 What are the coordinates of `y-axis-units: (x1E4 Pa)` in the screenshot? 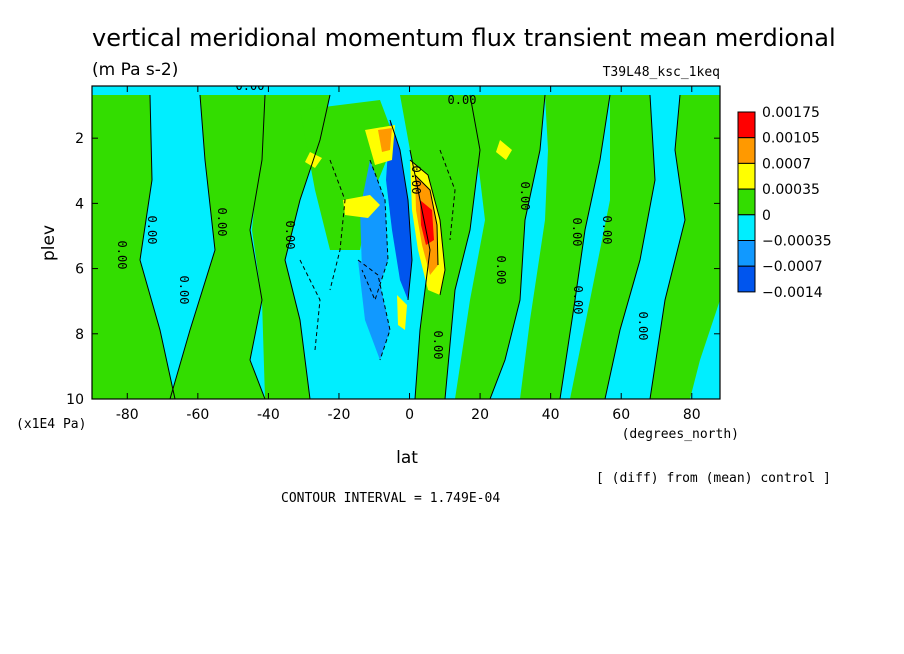 It's located at (51, 424).